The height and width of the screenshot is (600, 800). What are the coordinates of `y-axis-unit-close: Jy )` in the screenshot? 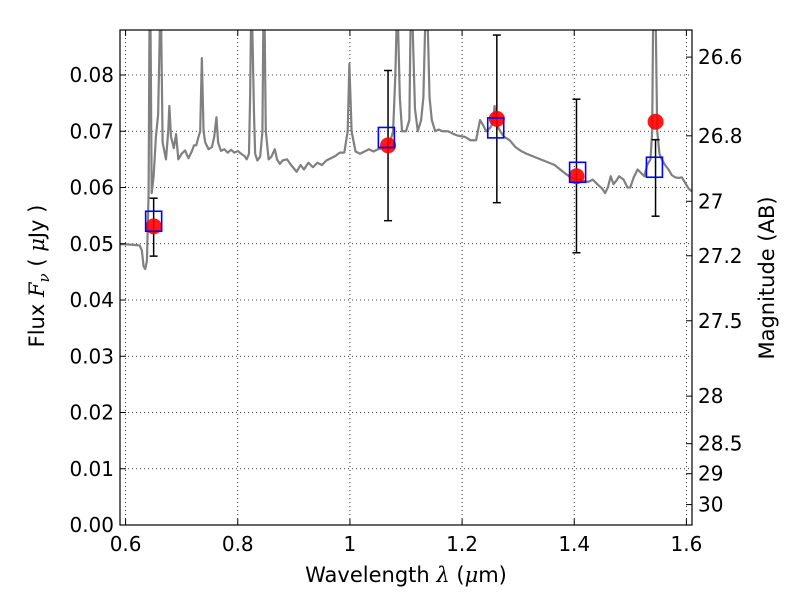 It's located at (37, 223).